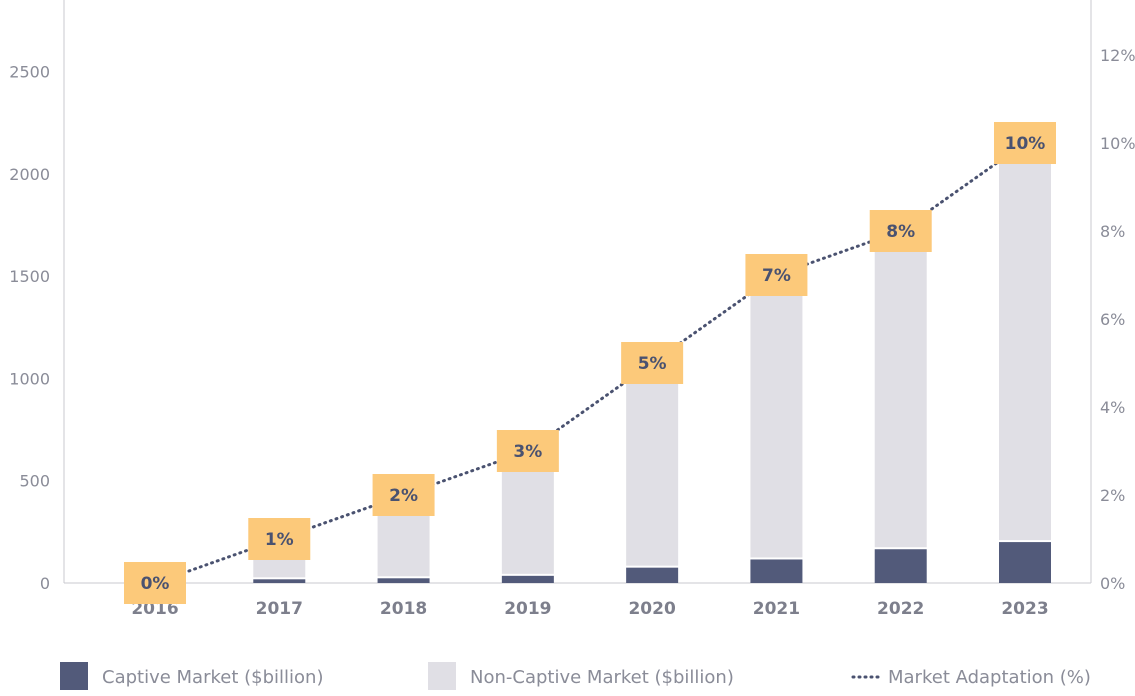 This screenshot has height=696, width=1135. What do you see at coordinates (602, 677) in the screenshot?
I see `legend-label-non-captive: Non-Captive Market ($billion)` at bounding box center [602, 677].